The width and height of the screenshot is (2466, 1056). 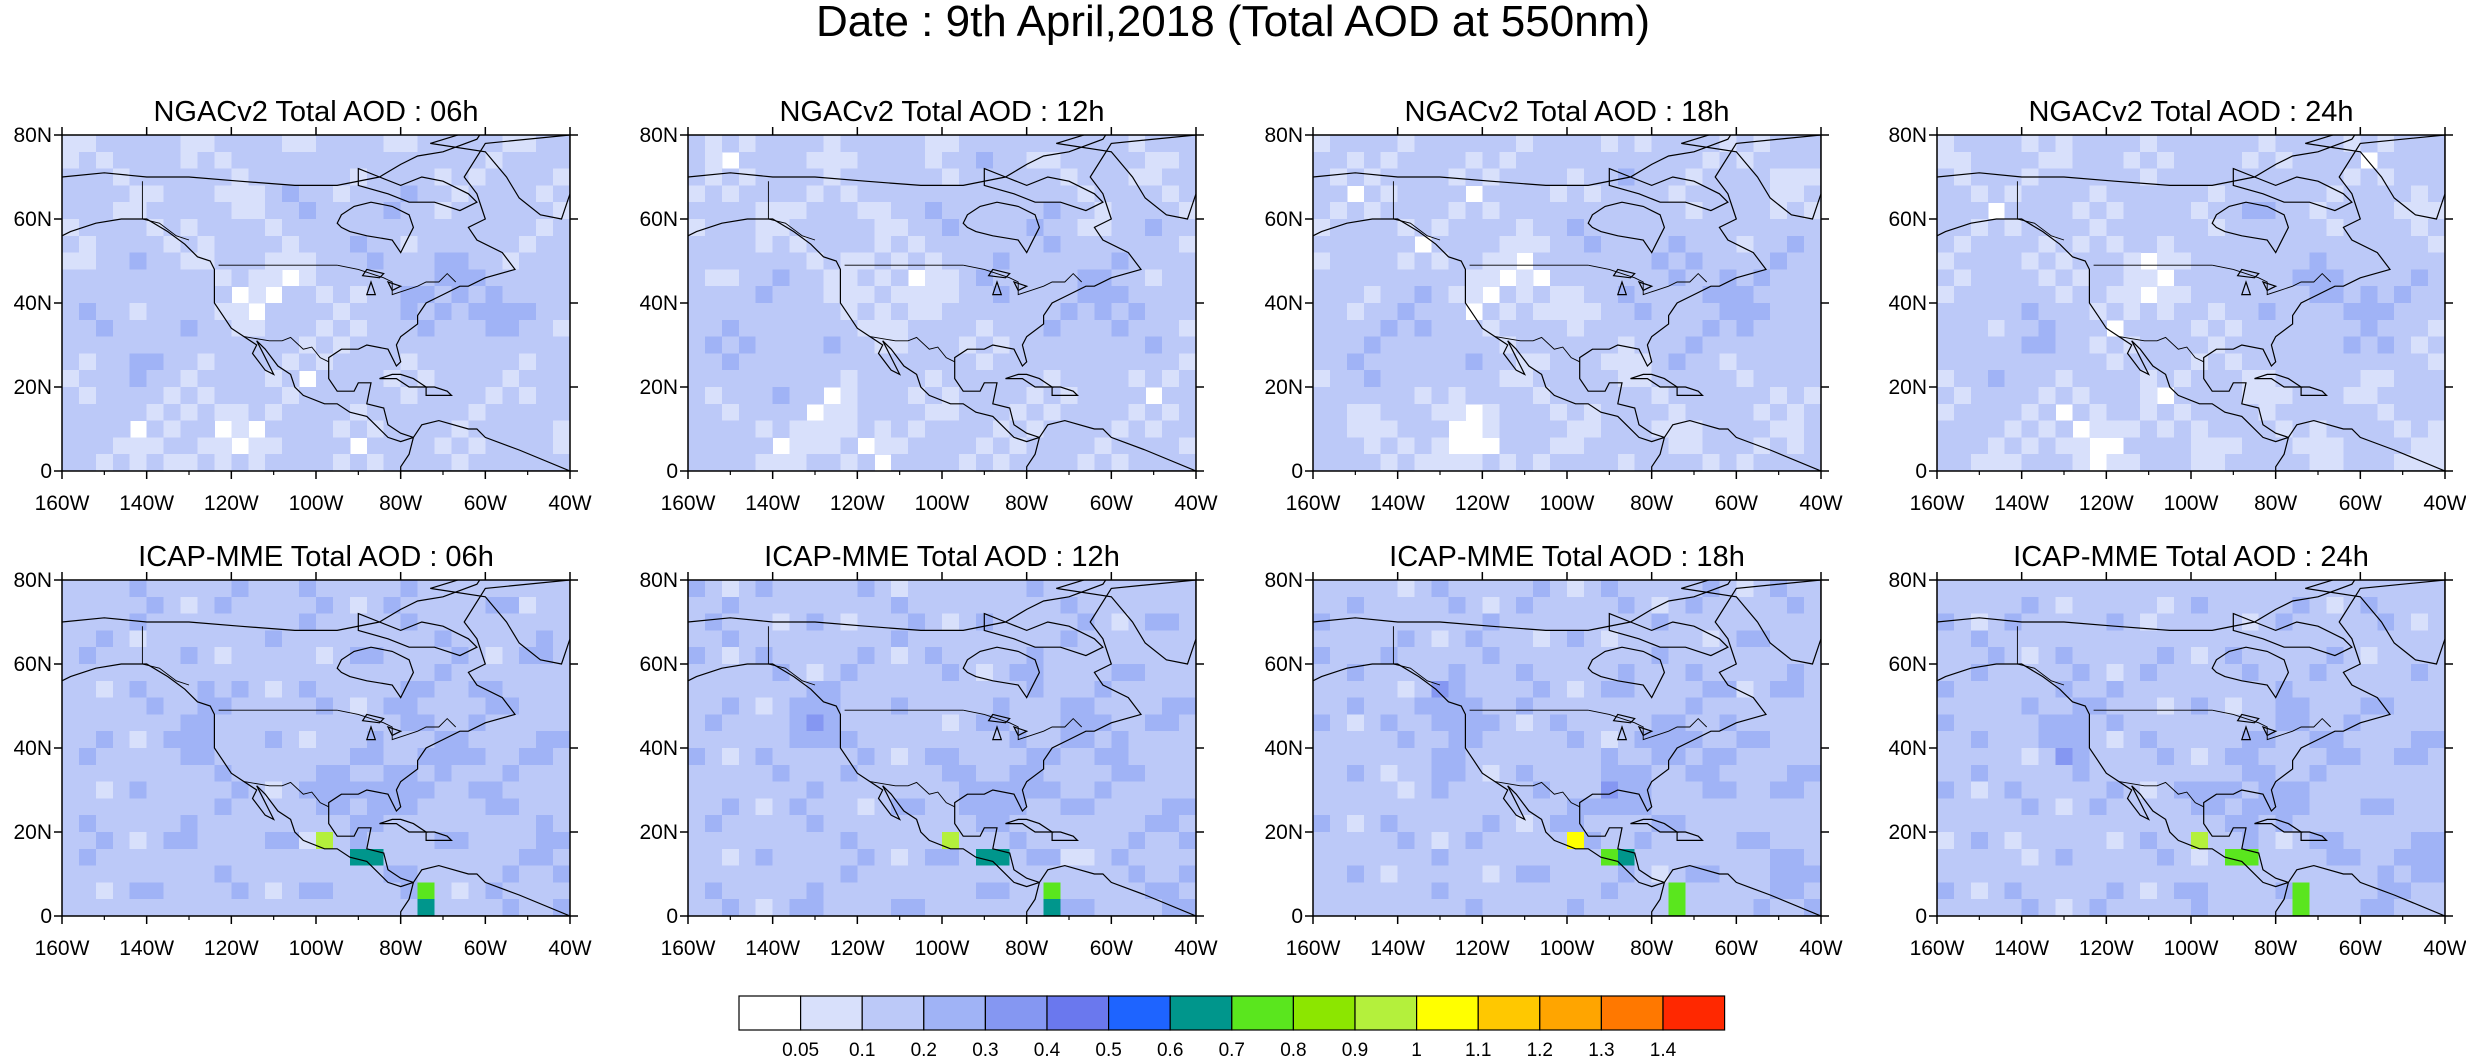 What do you see at coordinates (1655, 380) in the screenshot?
I see `coastline` at bounding box center [1655, 380].